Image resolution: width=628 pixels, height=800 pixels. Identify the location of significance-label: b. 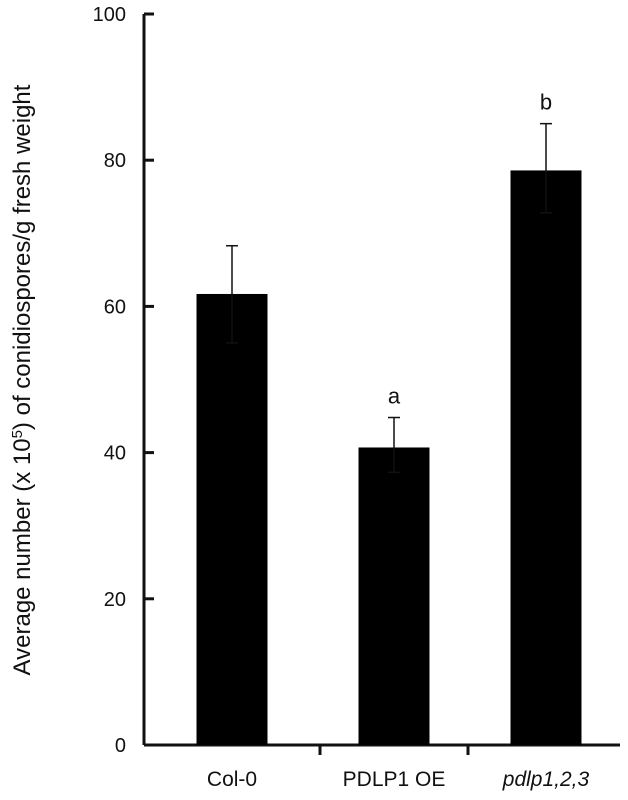
(546, 102).